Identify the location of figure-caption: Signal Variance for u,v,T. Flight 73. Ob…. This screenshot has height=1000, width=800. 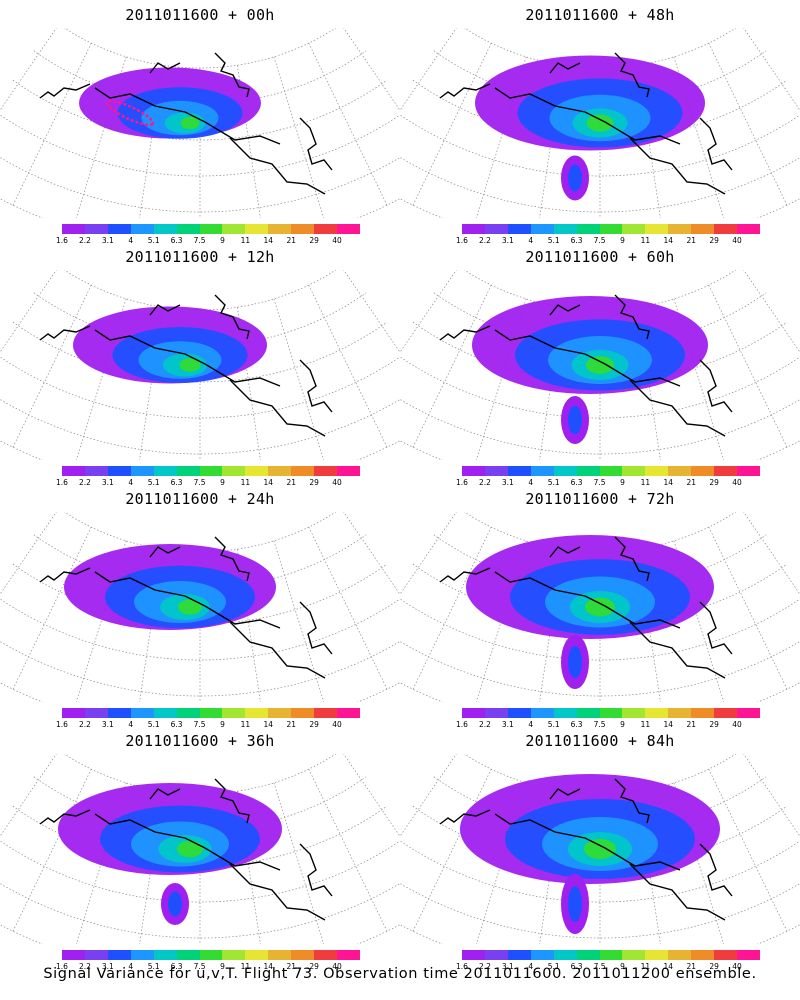
(400, 974).